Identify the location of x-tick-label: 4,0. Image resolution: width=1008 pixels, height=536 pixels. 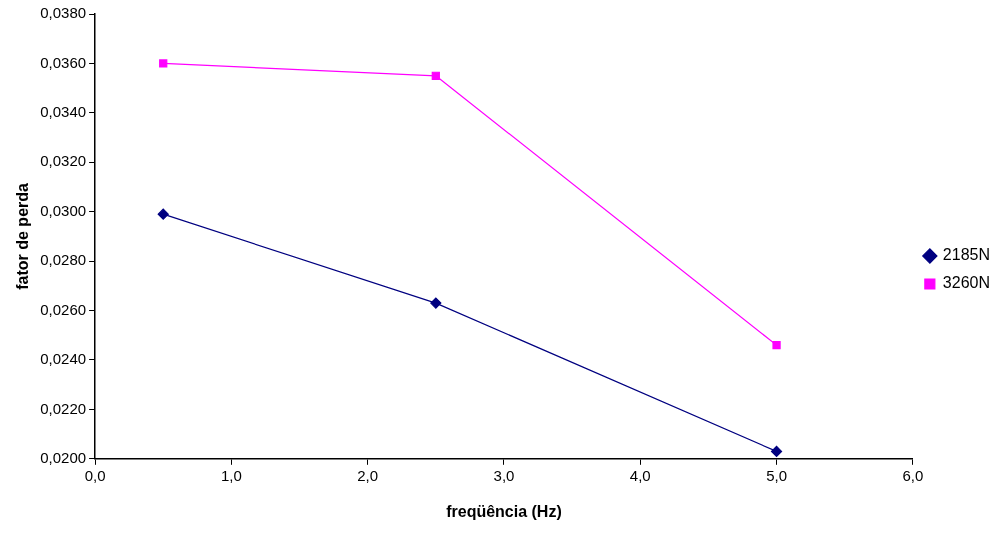
(640, 475).